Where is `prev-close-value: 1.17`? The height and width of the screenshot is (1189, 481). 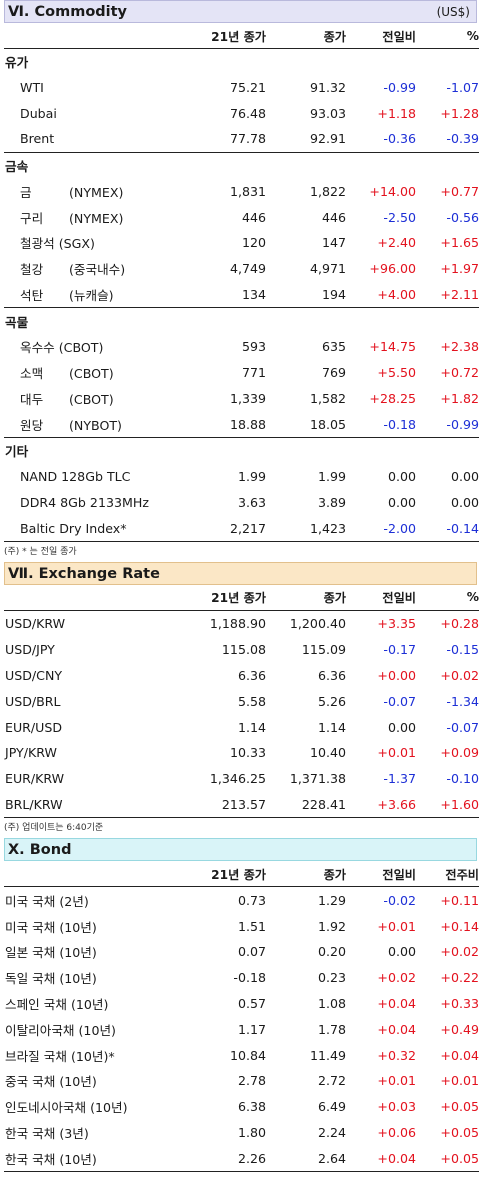
prev-close-value: 1.17 is located at coordinates (251, 1029).